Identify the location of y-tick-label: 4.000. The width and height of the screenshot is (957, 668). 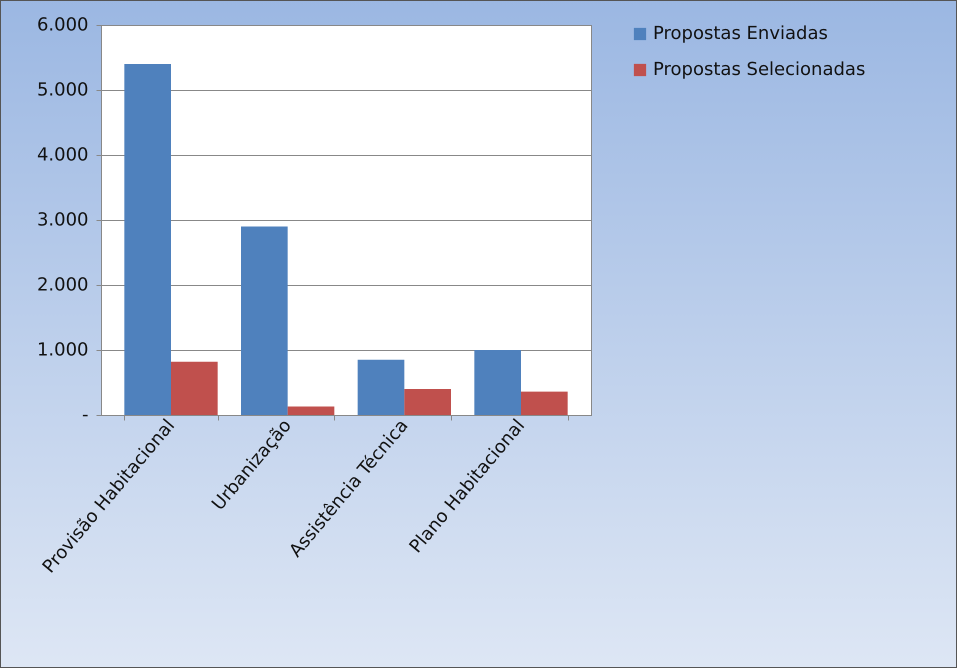
(62, 155).